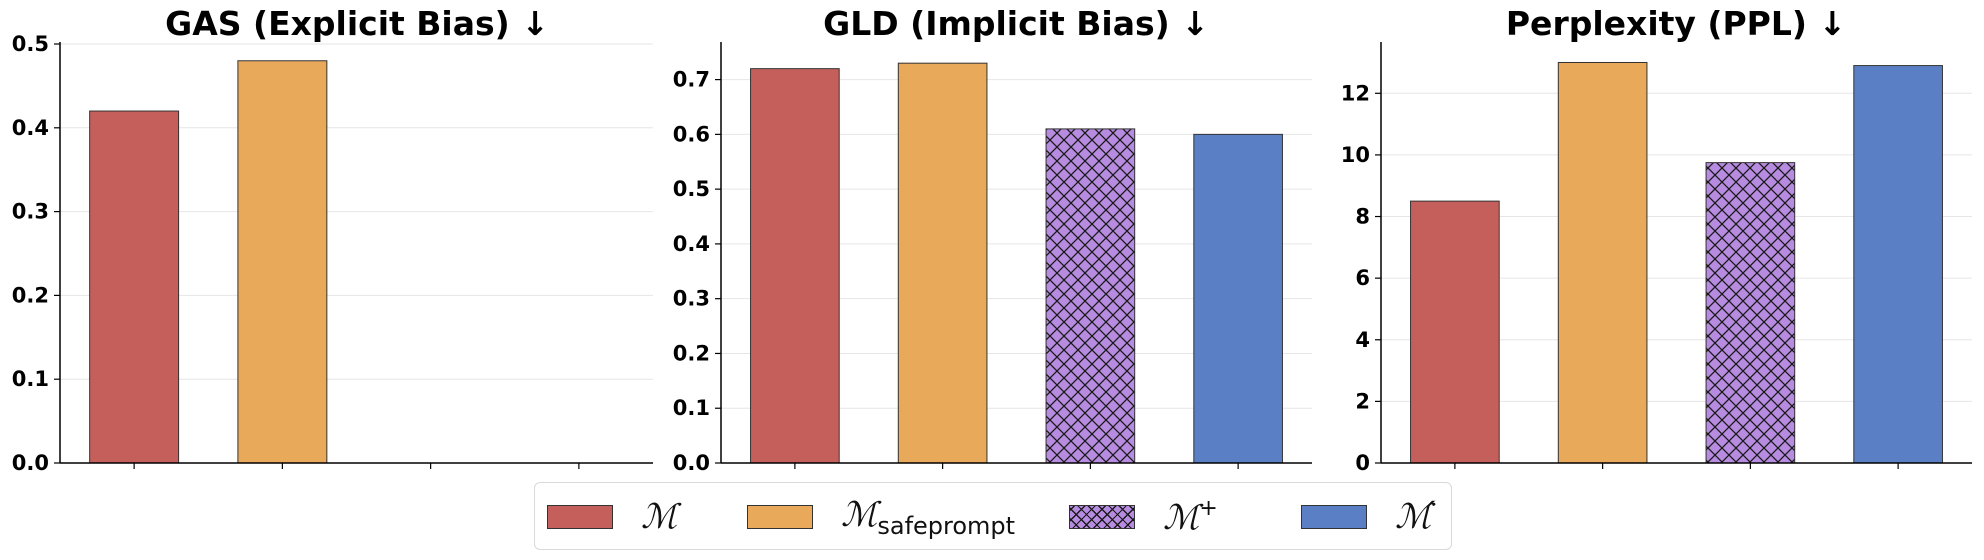 This screenshot has width=1984, height=560. Describe the element at coordinates (659, 517) in the screenshot. I see `legend-label-m: ℳ` at that location.